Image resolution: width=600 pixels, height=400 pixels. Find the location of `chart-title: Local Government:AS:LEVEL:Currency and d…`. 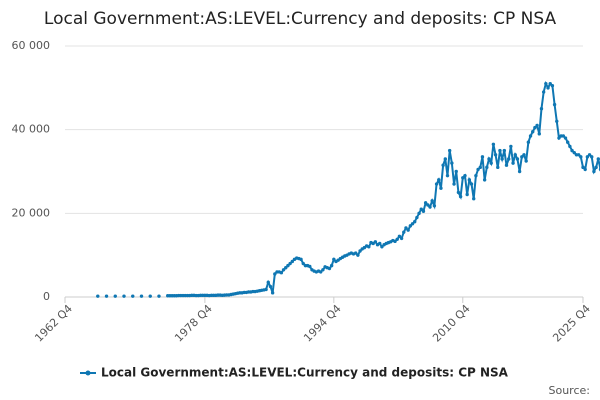

chart-title: Local Government:AS:LEVEL:Currency and d… is located at coordinates (300, 19).